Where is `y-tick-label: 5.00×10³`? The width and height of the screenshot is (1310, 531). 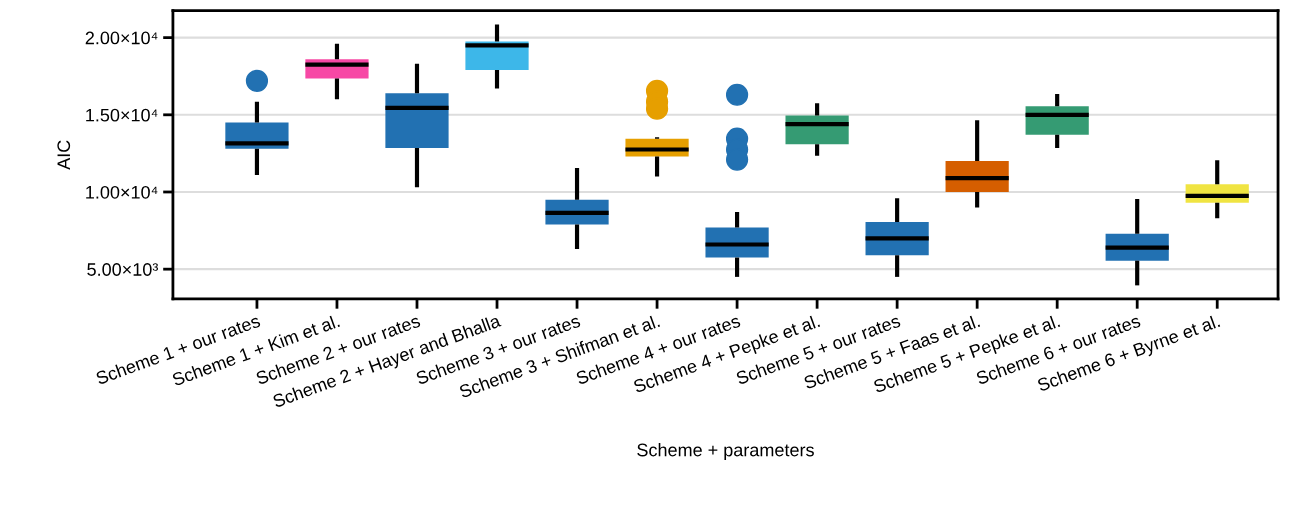
y-tick-label: 5.00×10³ is located at coordinates (122, 269).